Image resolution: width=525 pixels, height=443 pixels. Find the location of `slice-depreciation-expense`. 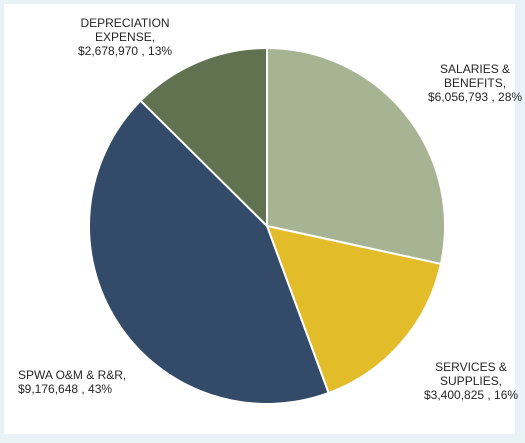

slice-depreciation-expense is located at coordinates (203, 137).